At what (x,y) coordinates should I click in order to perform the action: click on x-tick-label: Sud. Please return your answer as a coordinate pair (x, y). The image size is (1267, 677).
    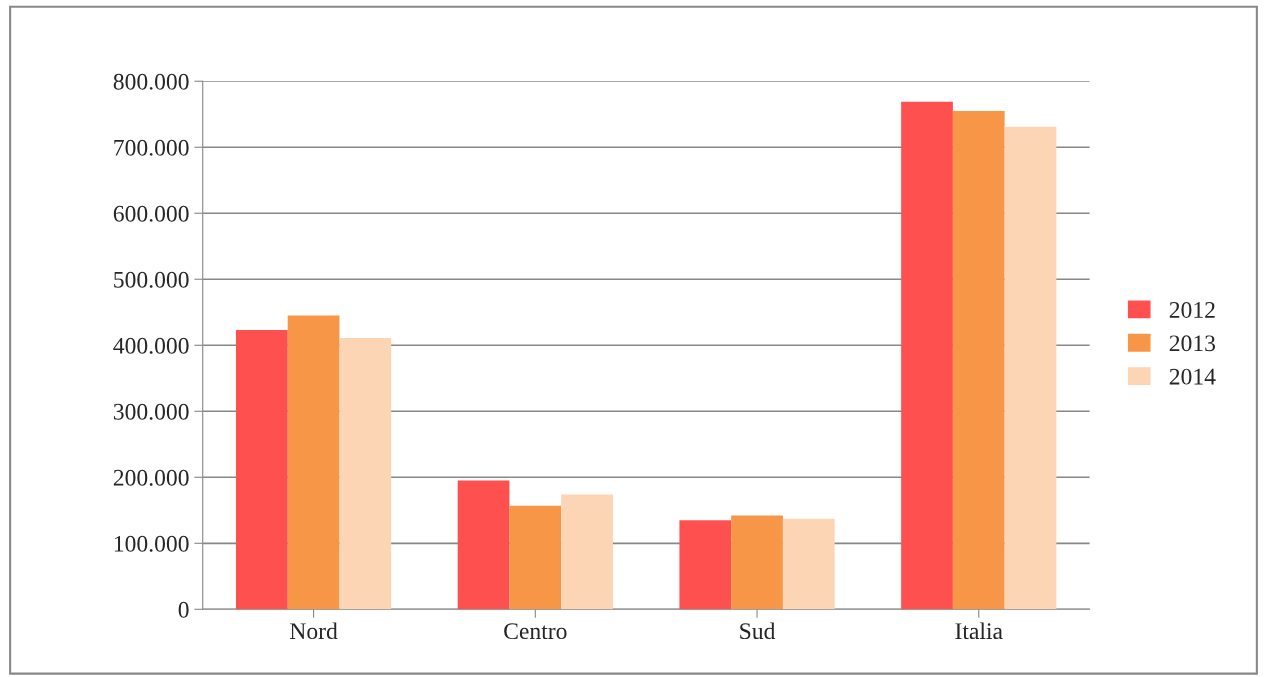
    Looking at the image, I should click on (758, 631).